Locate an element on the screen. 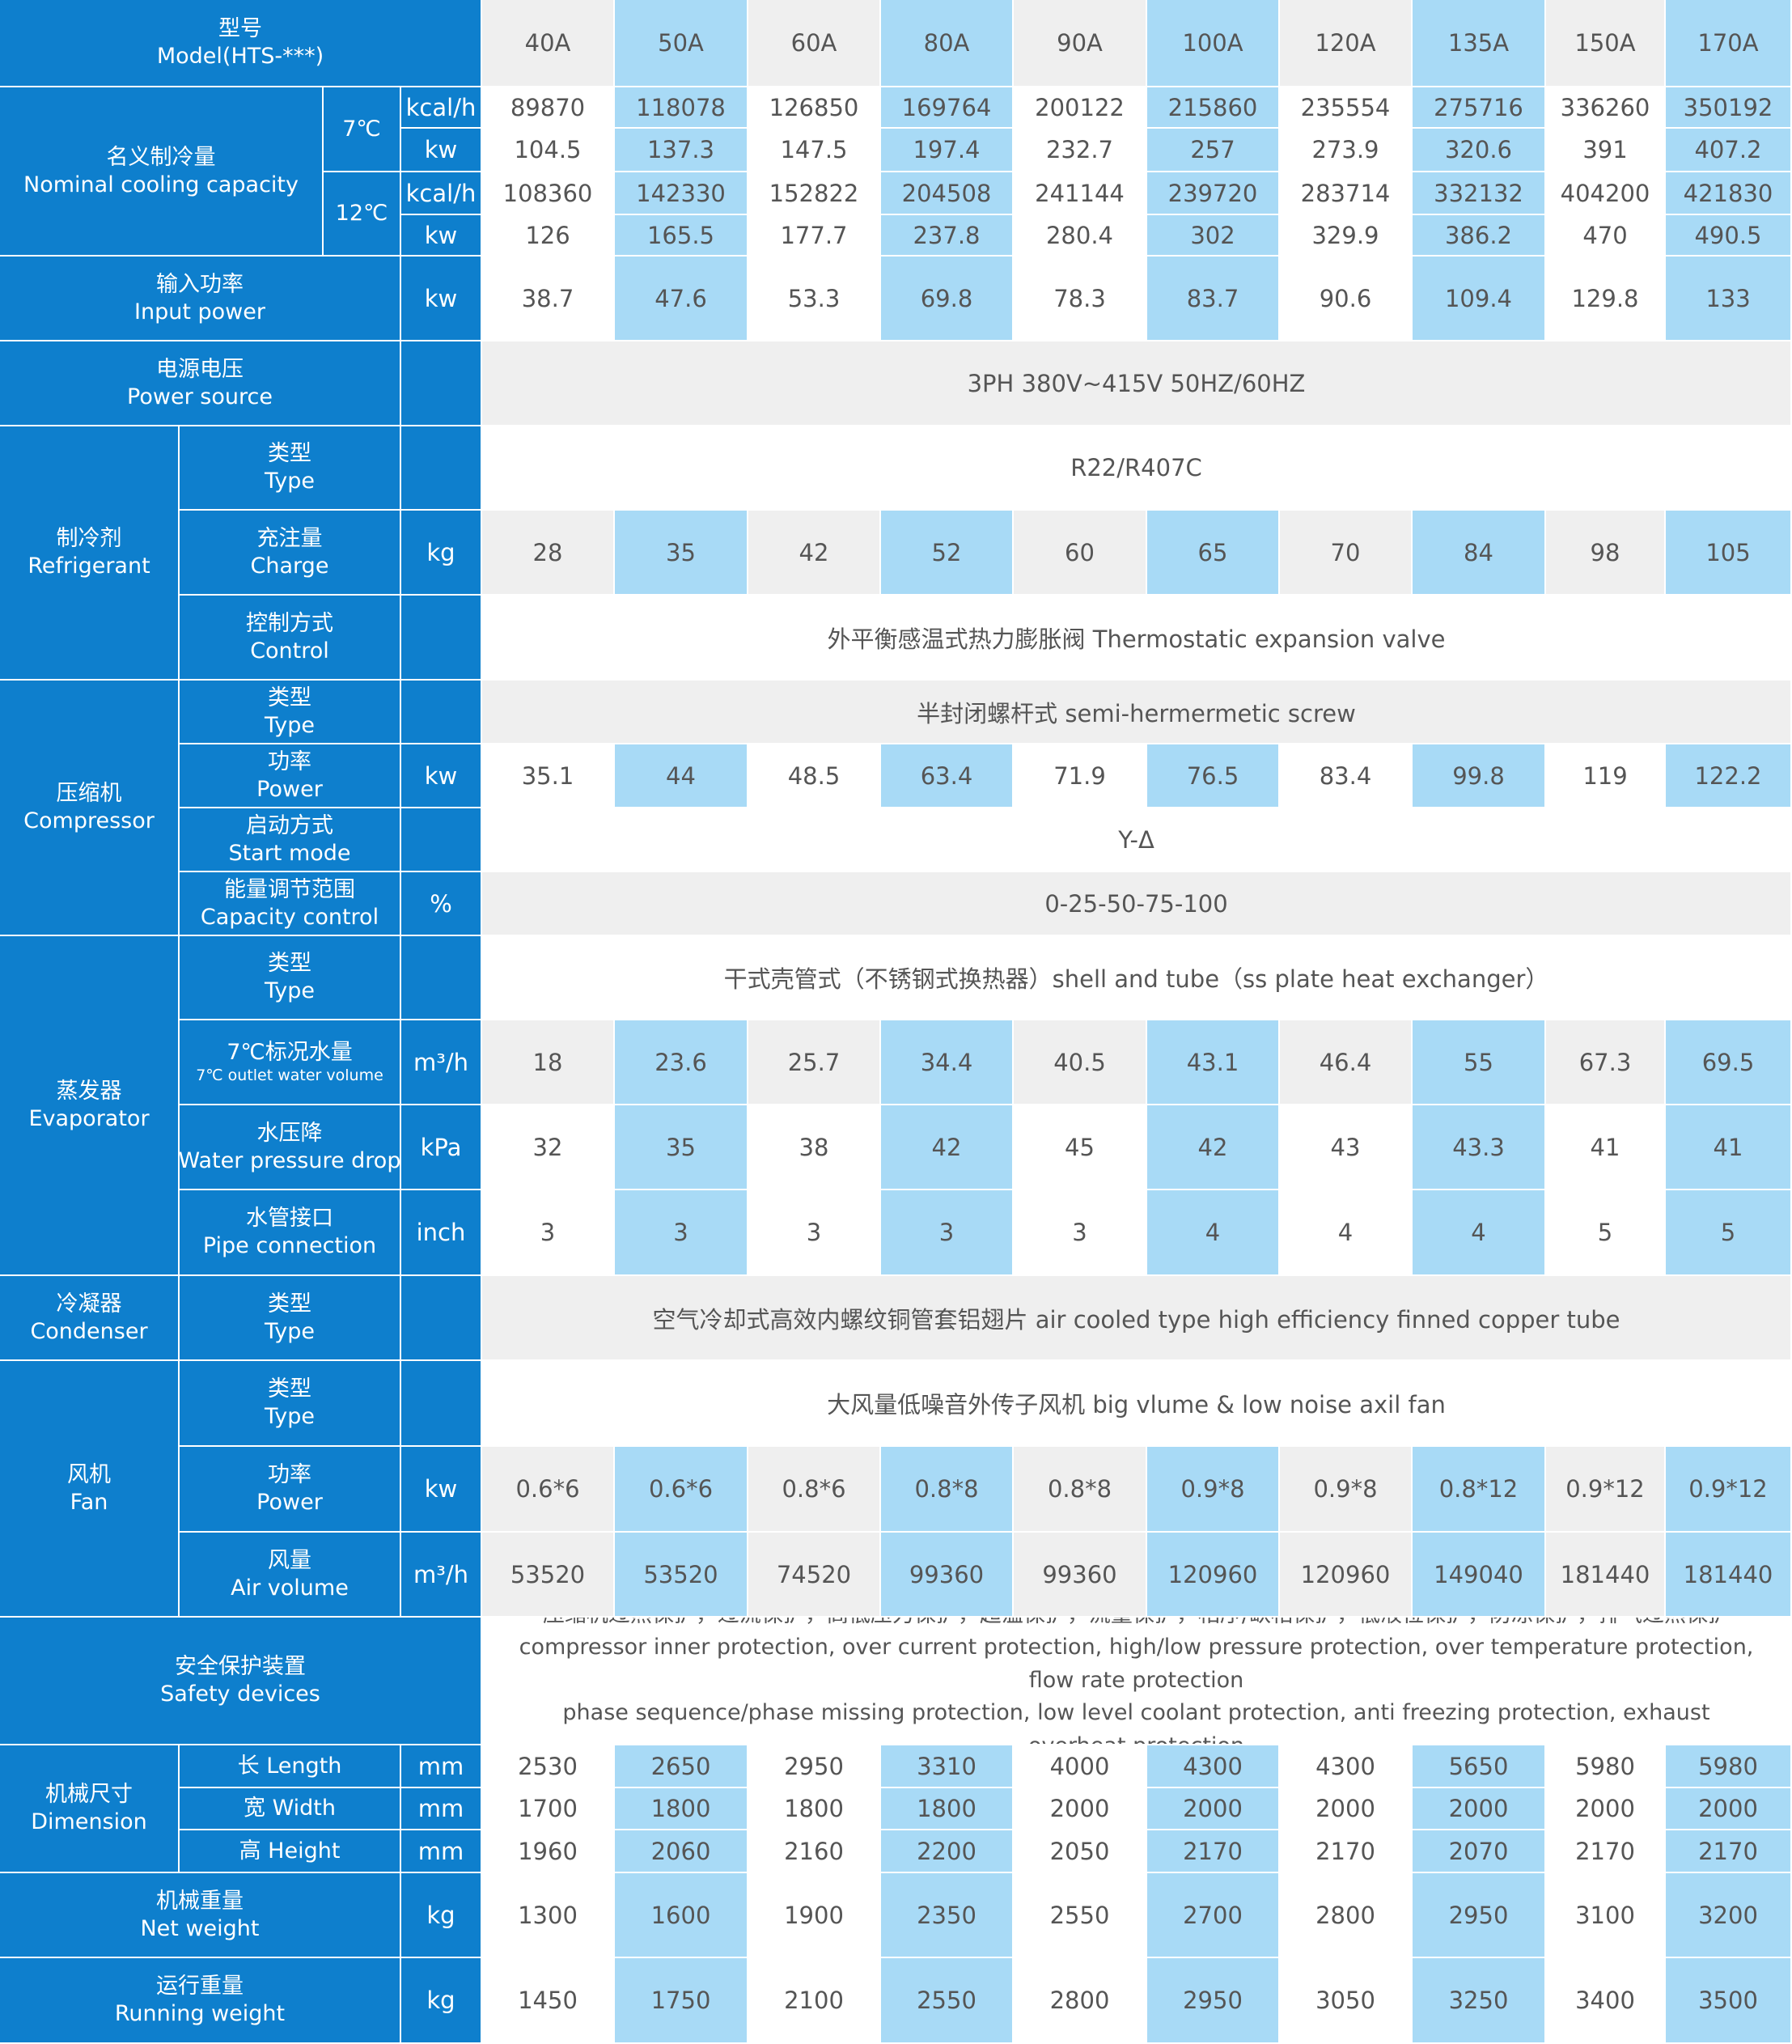 This screenshot has width=1792, height=2044. cooling-12c-kcal-cell: 152822 is located at coordinates (814, 193).